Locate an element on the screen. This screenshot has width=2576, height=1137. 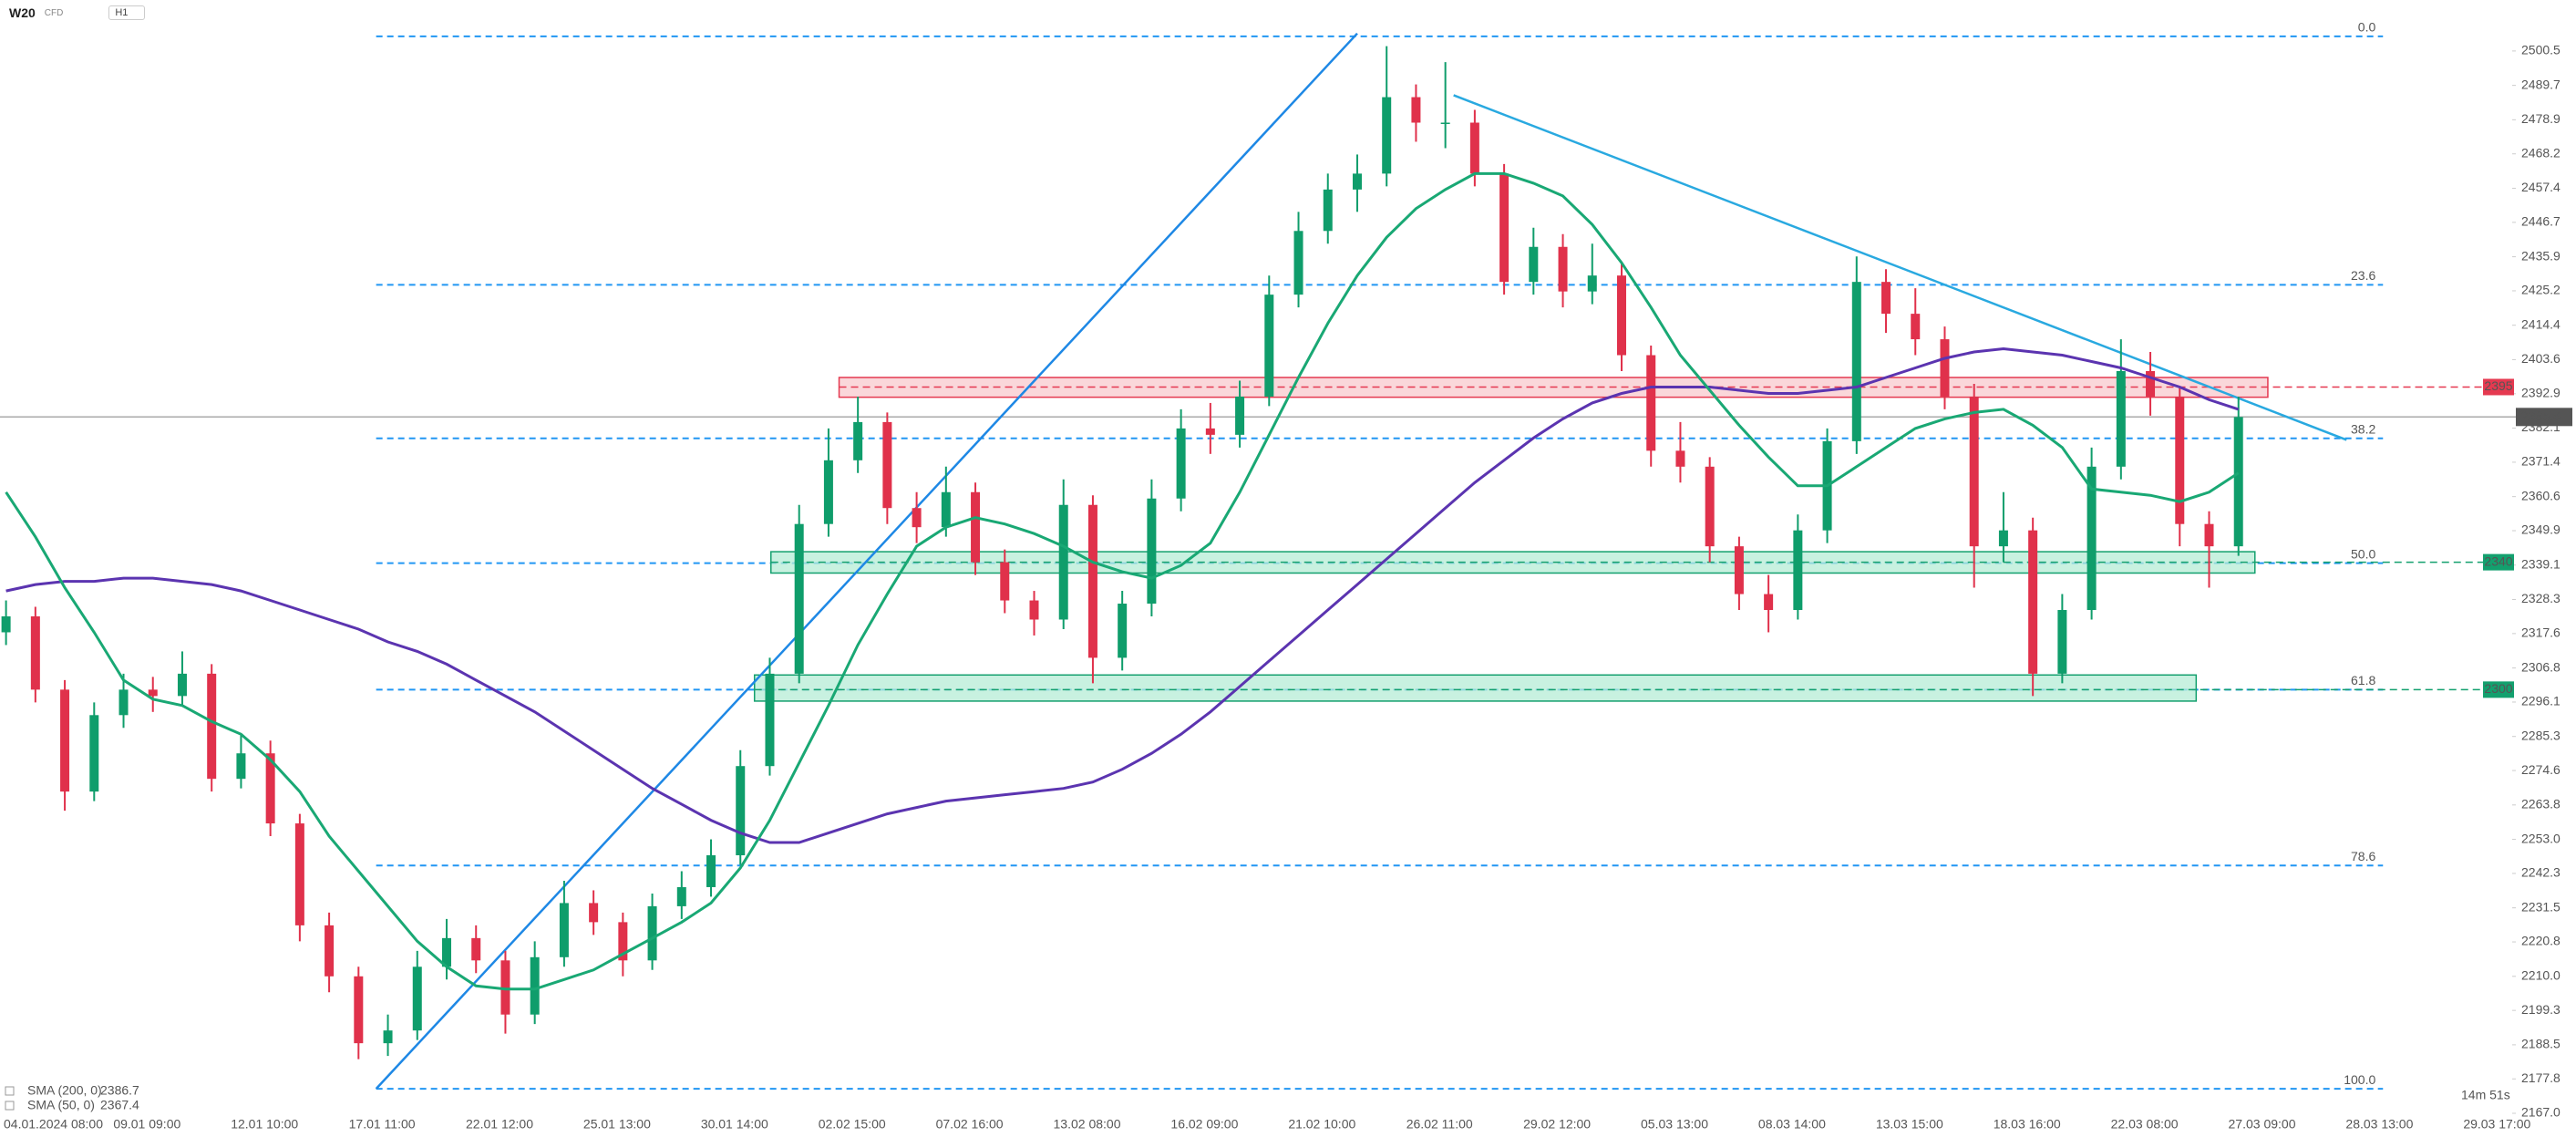
x-tick-label: 13.02 08:00 is located at coordinates (1087, 1124).